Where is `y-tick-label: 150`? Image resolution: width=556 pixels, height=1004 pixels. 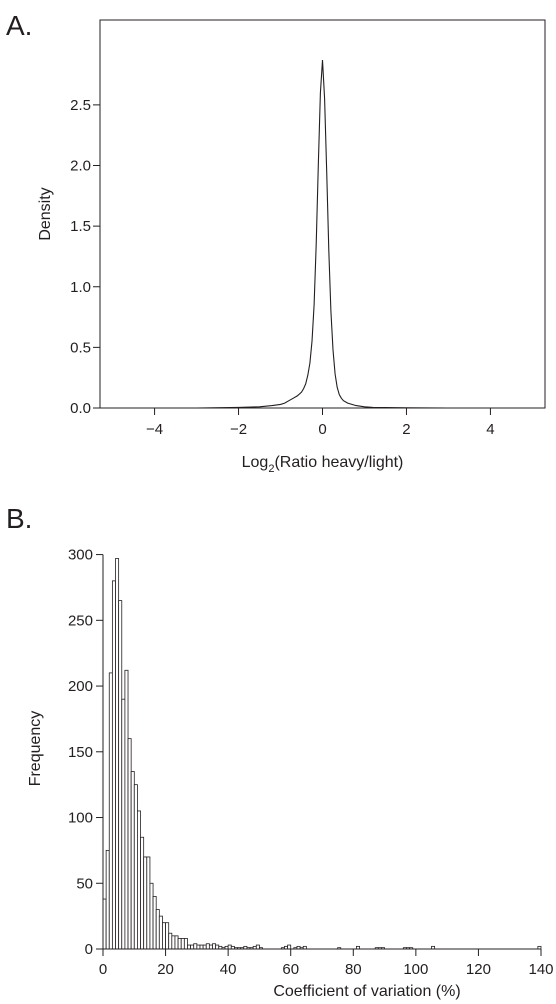 y-tick-label: 150 is located at coordinates (80, 752).